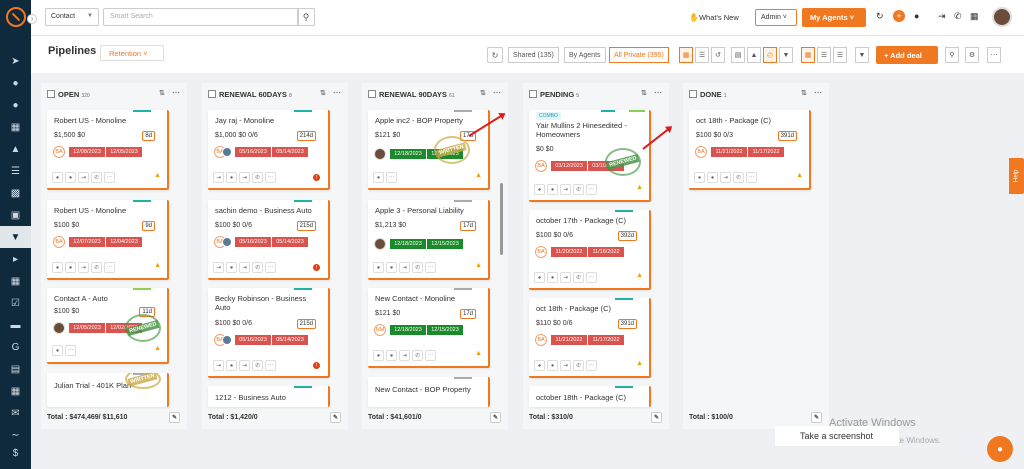 The height and width of the screenshot is (469, 1024). Describe the element at coordinates (15, 171) in the screenshot. I see `list-icon: ☰` at that location.